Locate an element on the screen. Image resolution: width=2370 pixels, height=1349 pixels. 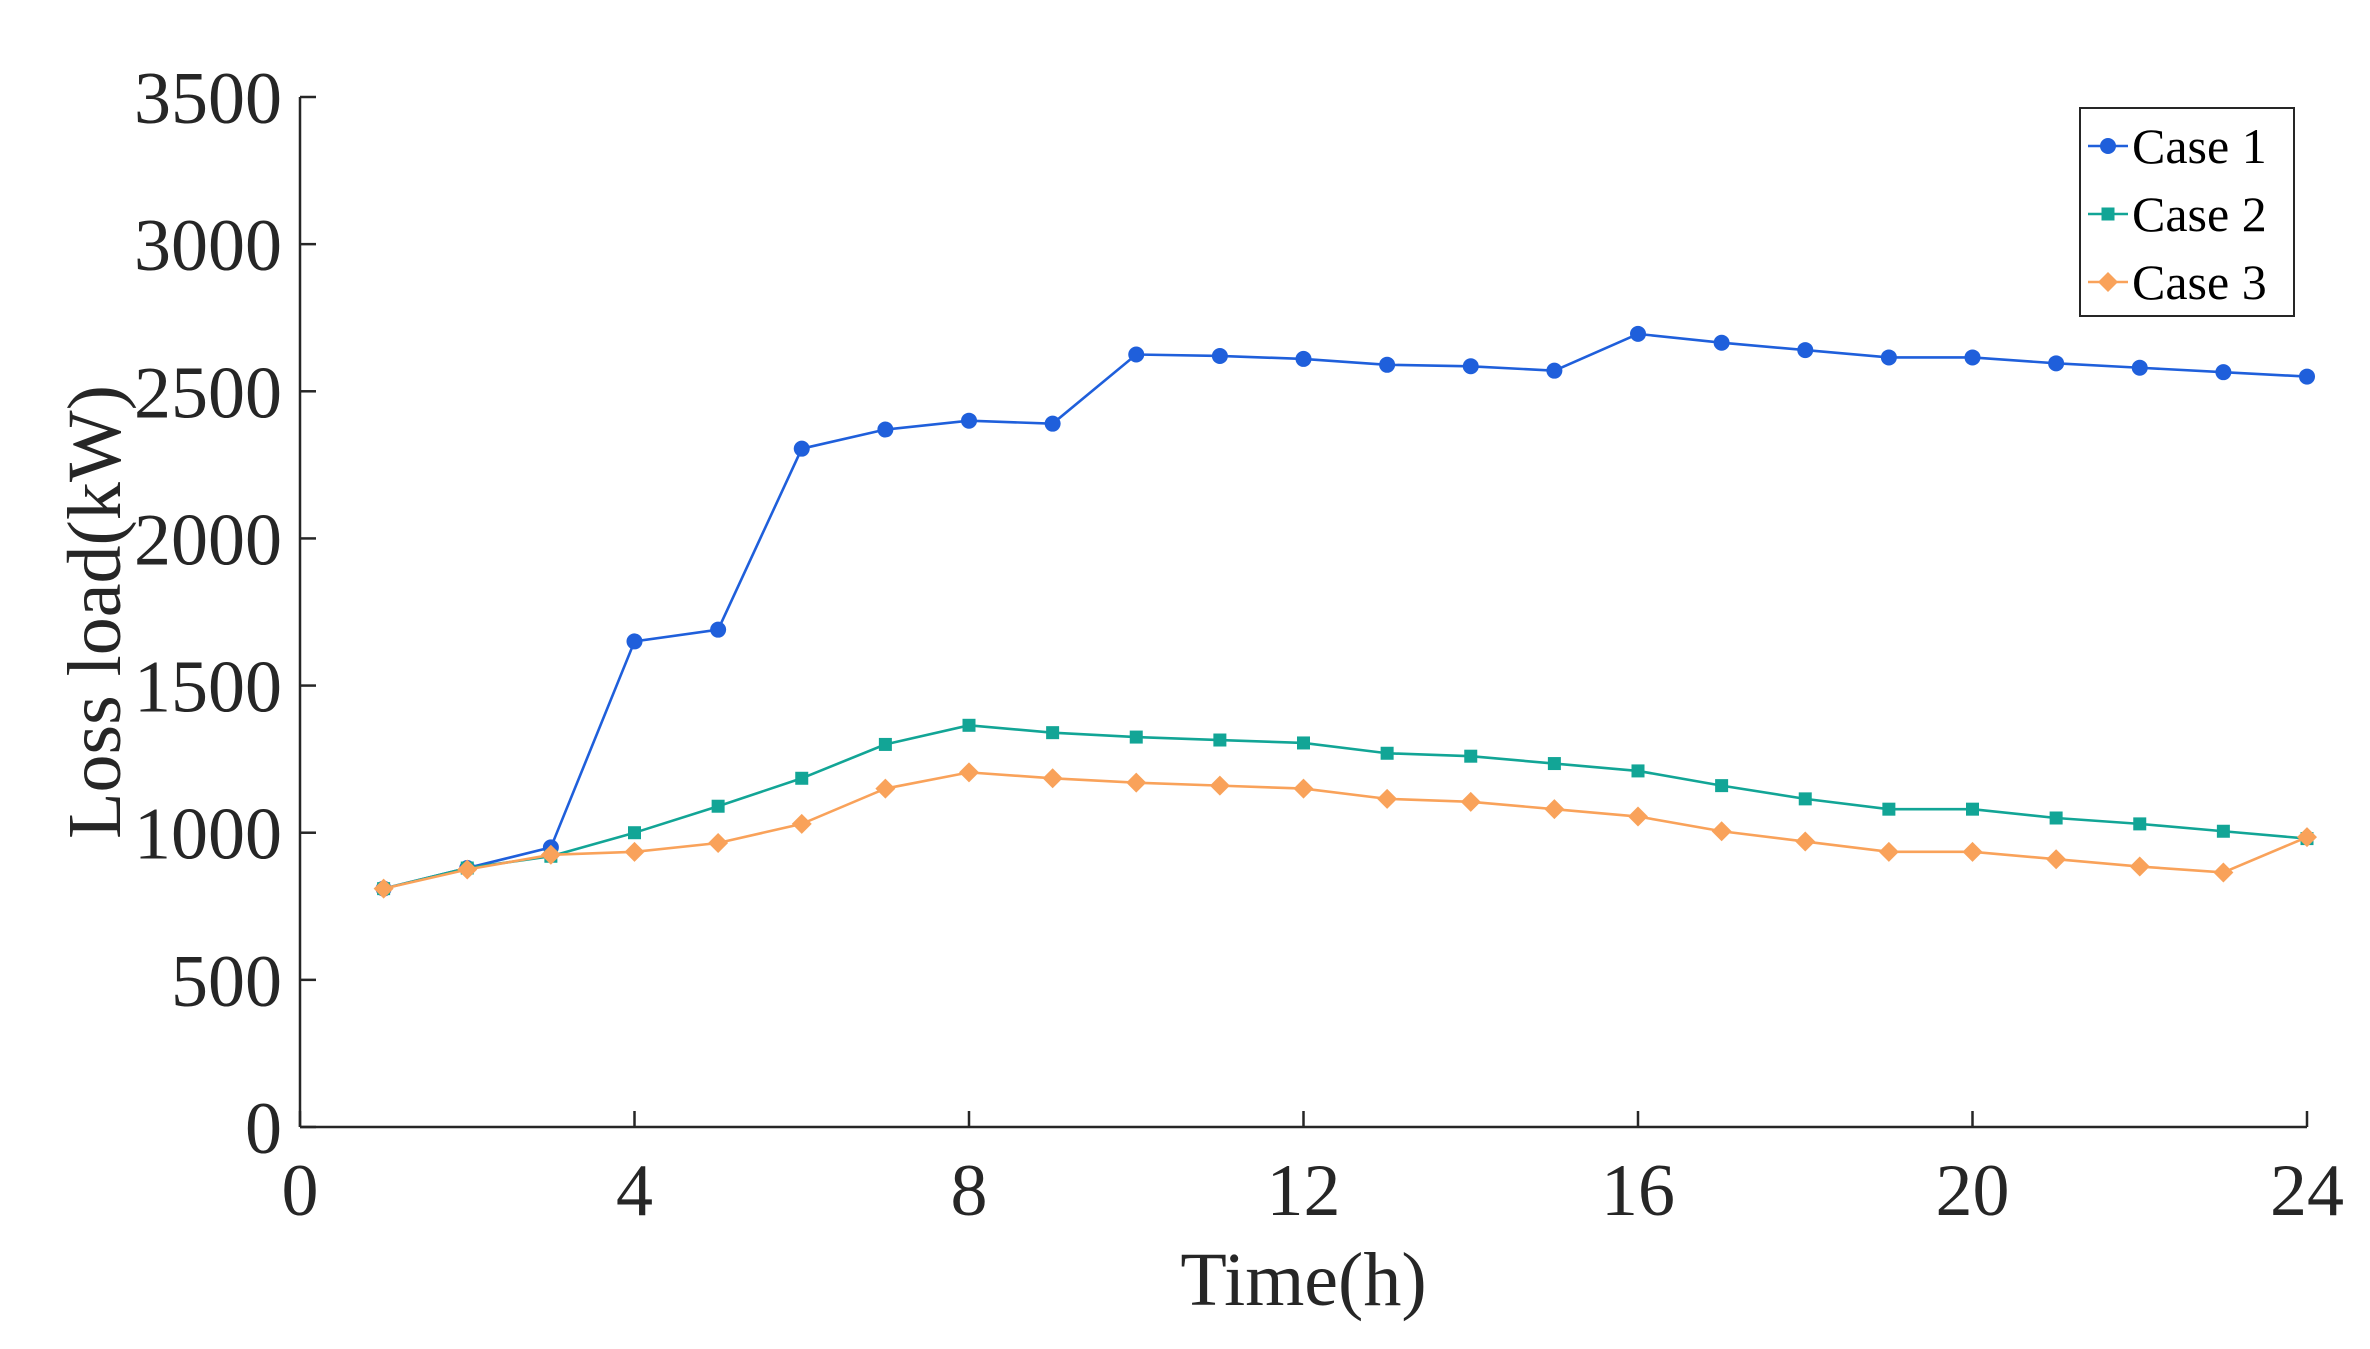
y-tick-label: 0 is located at coordinates (263, 1129).